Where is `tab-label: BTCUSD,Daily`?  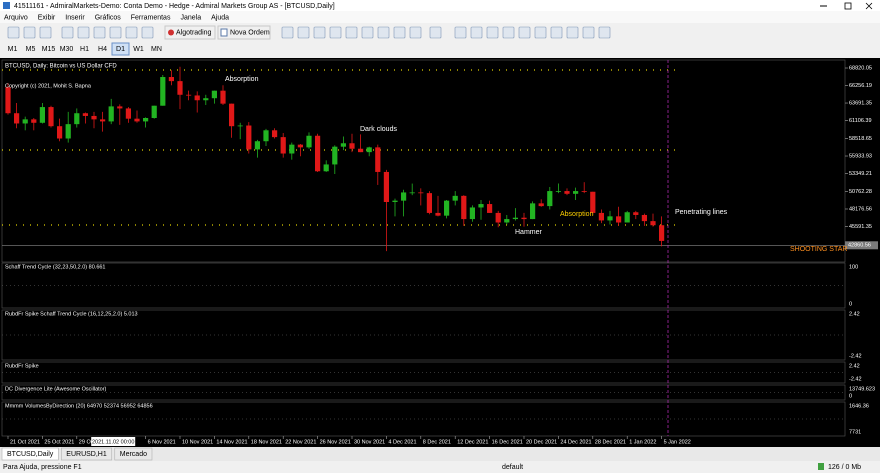 tab-label: BTCUSD,Daily is located at coordinates (30, 454).